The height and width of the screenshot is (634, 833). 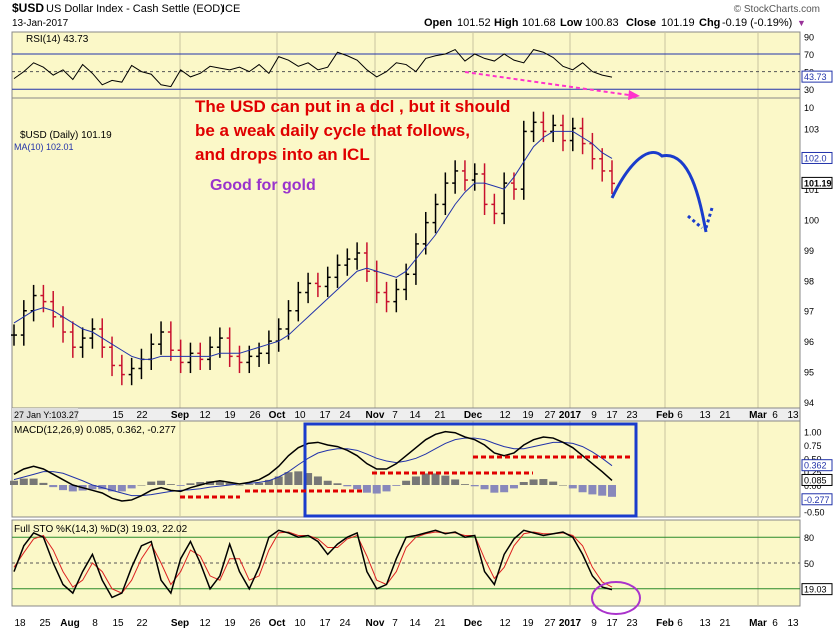 I want to click on bottom-axis-label: 8, so click(x=95, y=623).